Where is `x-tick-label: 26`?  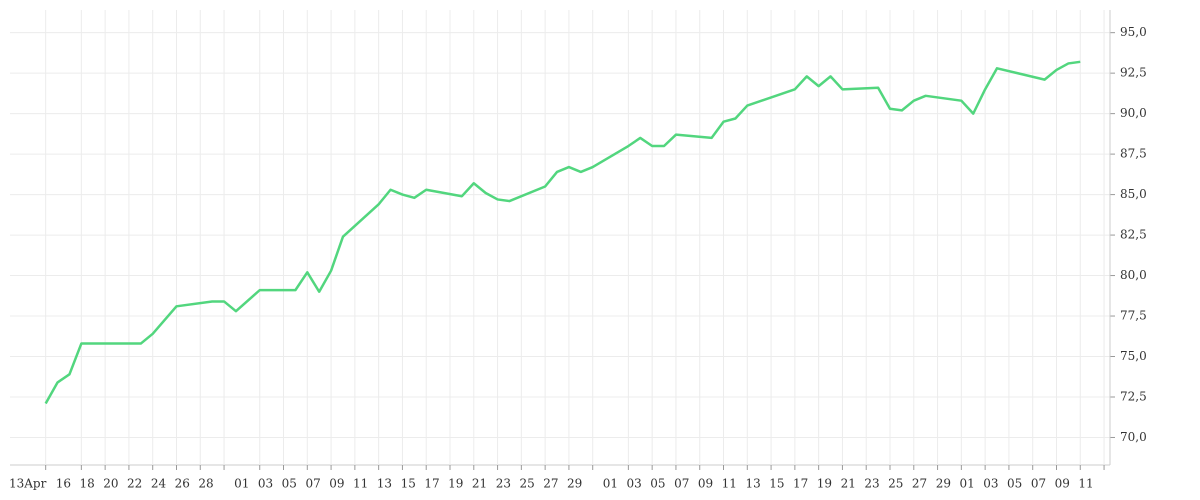
x-tick-label: 26 is located at coordinates (182, 484).